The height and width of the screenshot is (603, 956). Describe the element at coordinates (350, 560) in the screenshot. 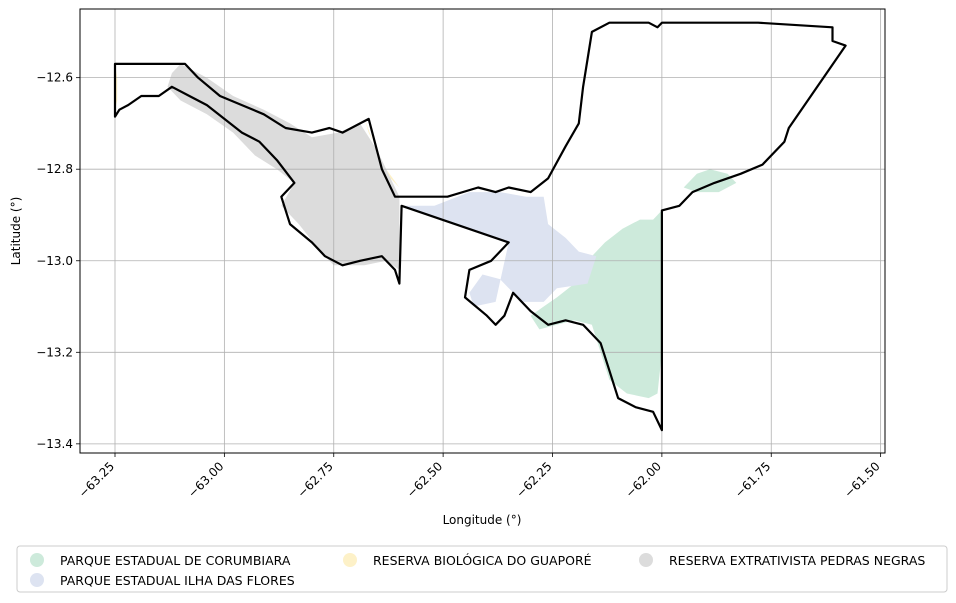

I see `legend-swatch-guapore` at that location.